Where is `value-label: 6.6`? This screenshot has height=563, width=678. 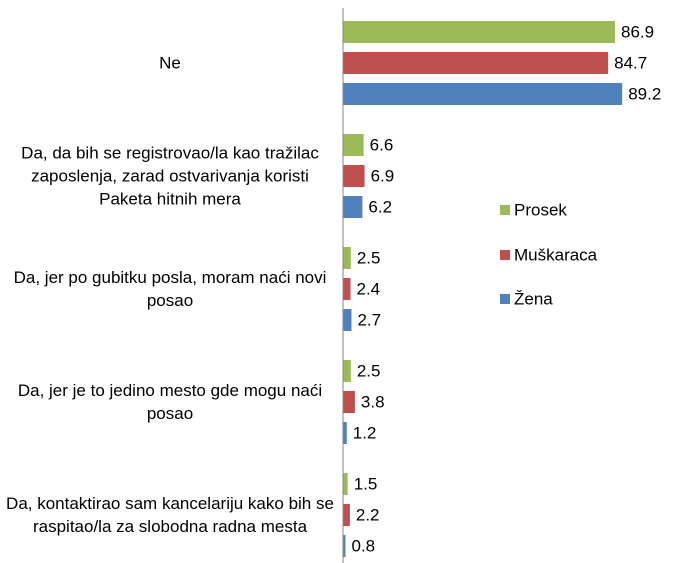
value-label: 6.6 is located at coordinates (382, 144).